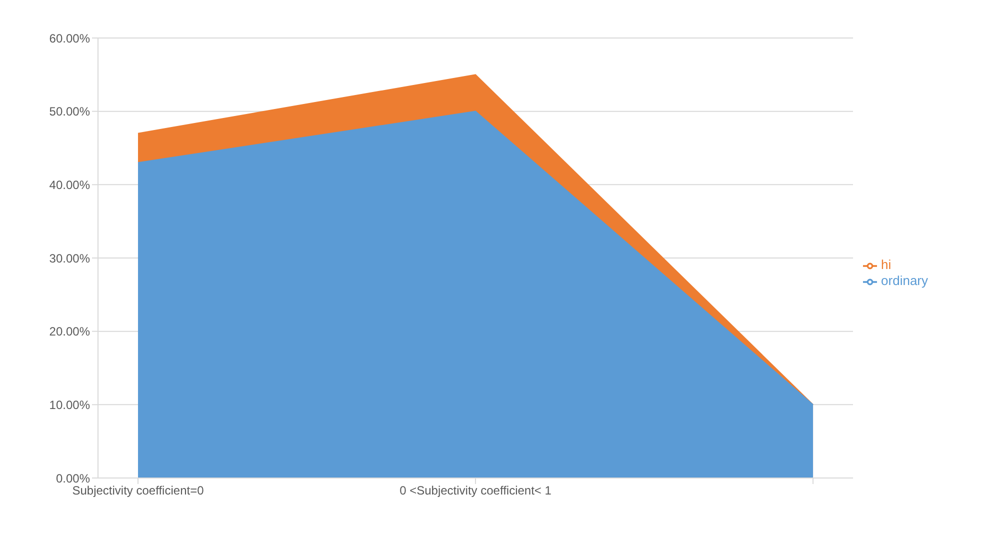 This screenshot has height=551, width=983. Describe the element at coordinates (69, 331) in the screenshot. I see `y-tick-label: 20.00%` at that location.